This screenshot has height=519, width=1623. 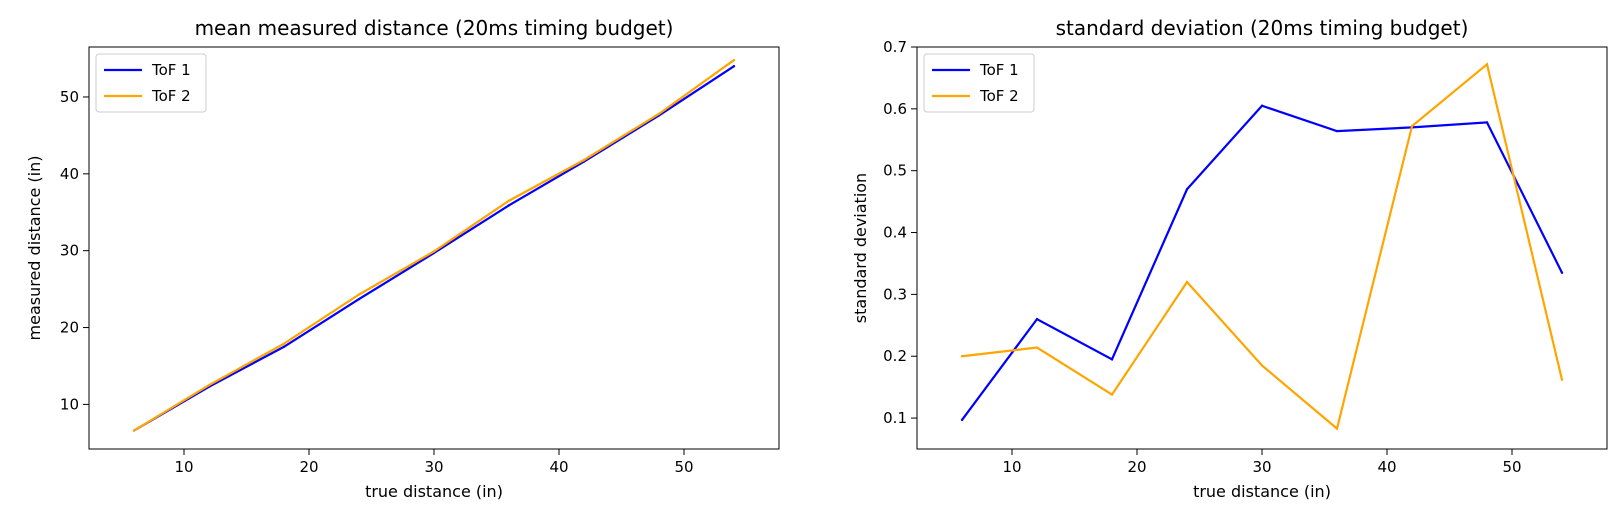 I want to click on y-tick-label: 0.4, so click(x=895, y=233).